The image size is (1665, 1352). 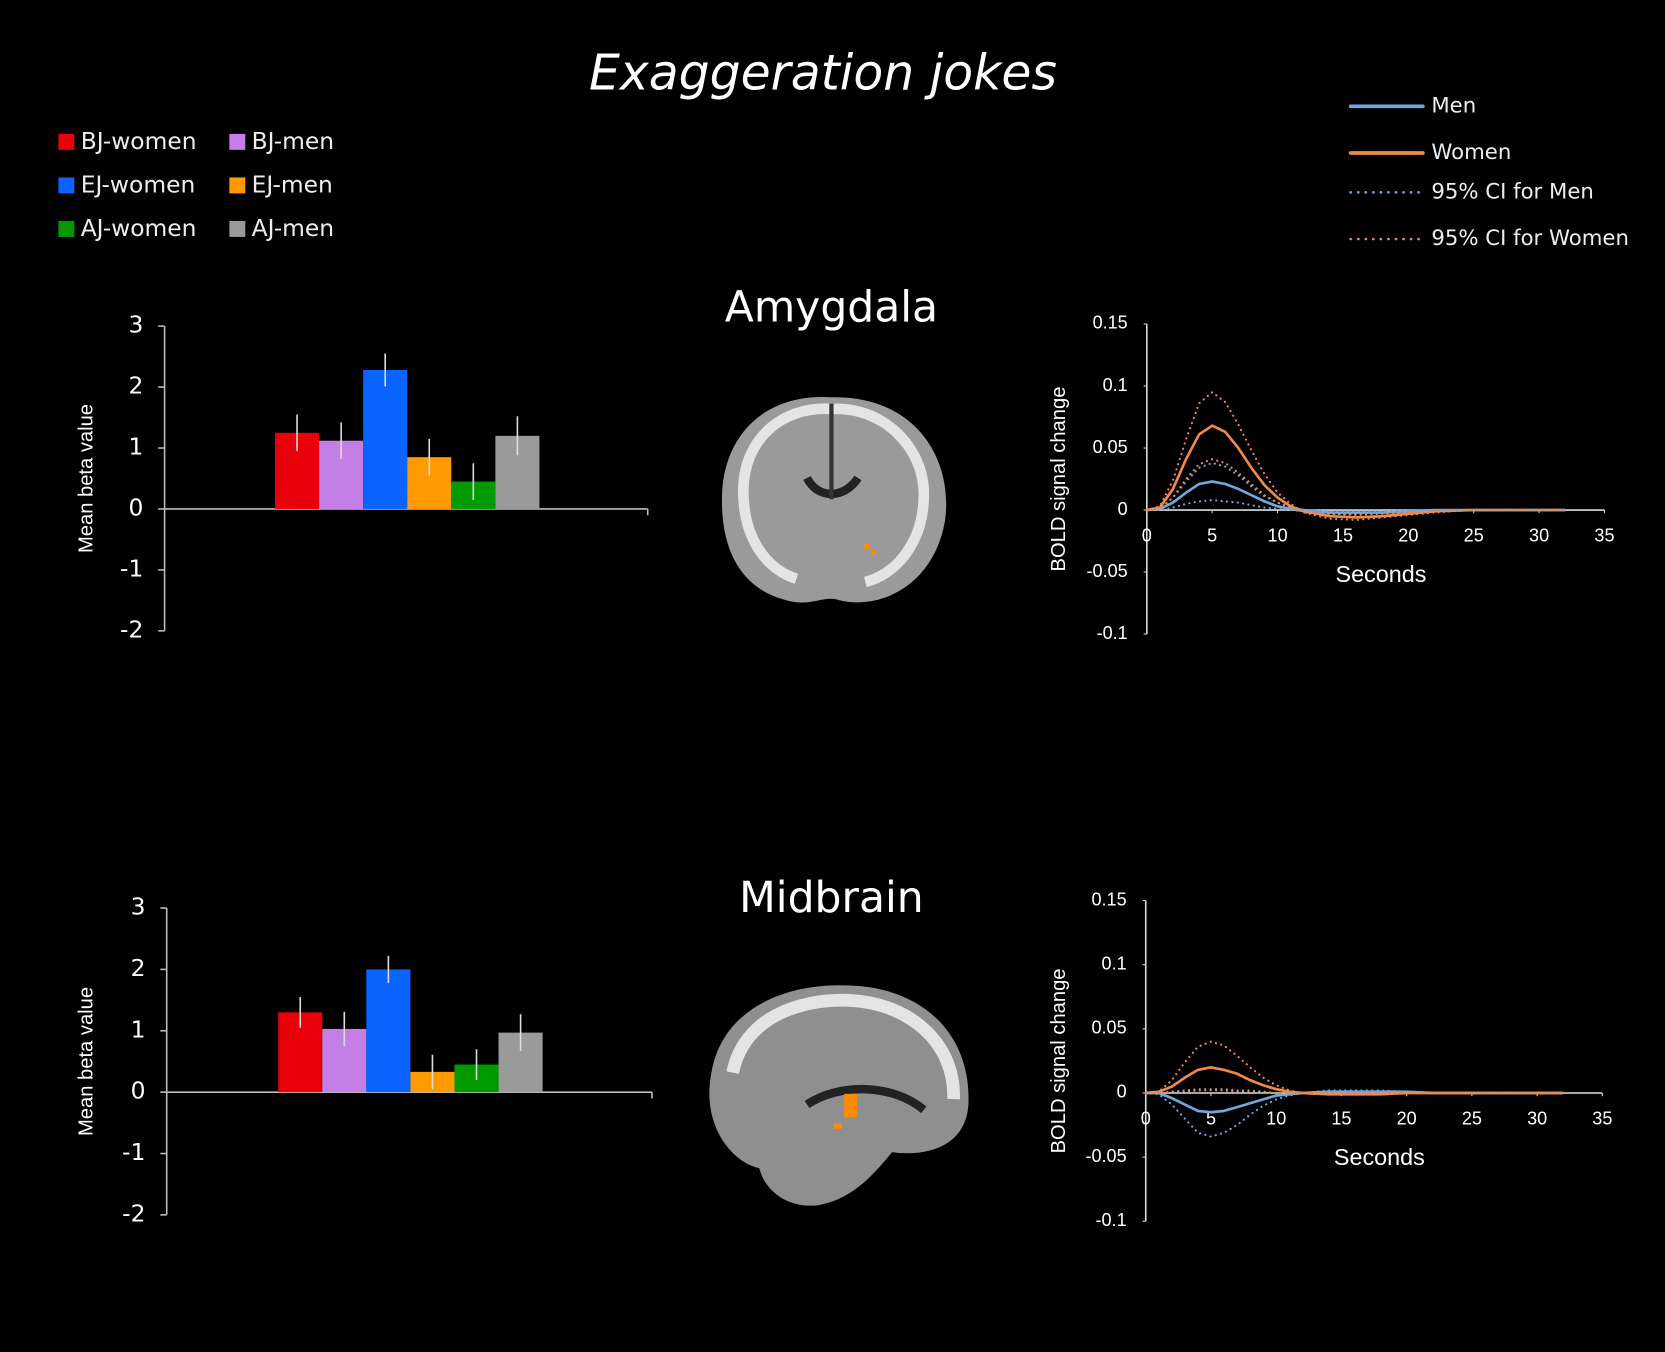 I want to click on figure-title: Exaggeration jokes, so click(x=823, y=73).